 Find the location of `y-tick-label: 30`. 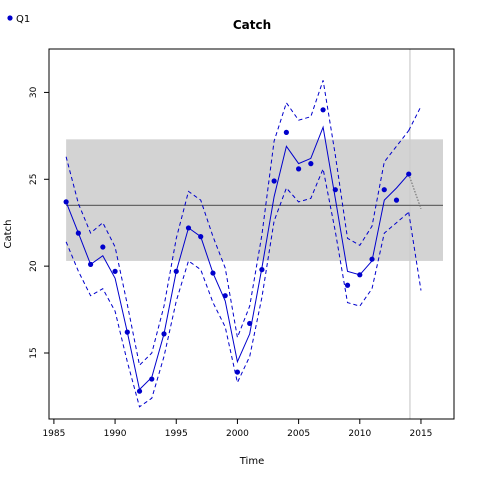

y-tick-label: 30 is located at coordinates (34, 92).